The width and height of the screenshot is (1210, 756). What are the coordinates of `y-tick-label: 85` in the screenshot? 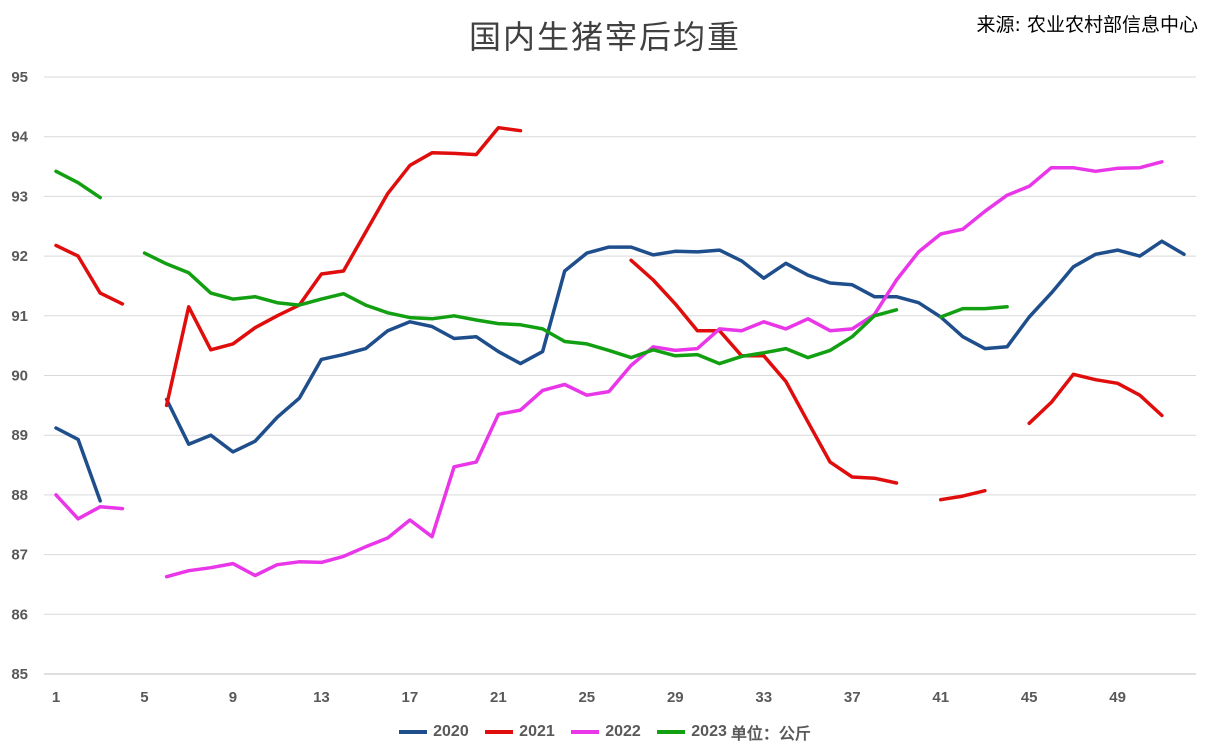 It's located at (19, 674).